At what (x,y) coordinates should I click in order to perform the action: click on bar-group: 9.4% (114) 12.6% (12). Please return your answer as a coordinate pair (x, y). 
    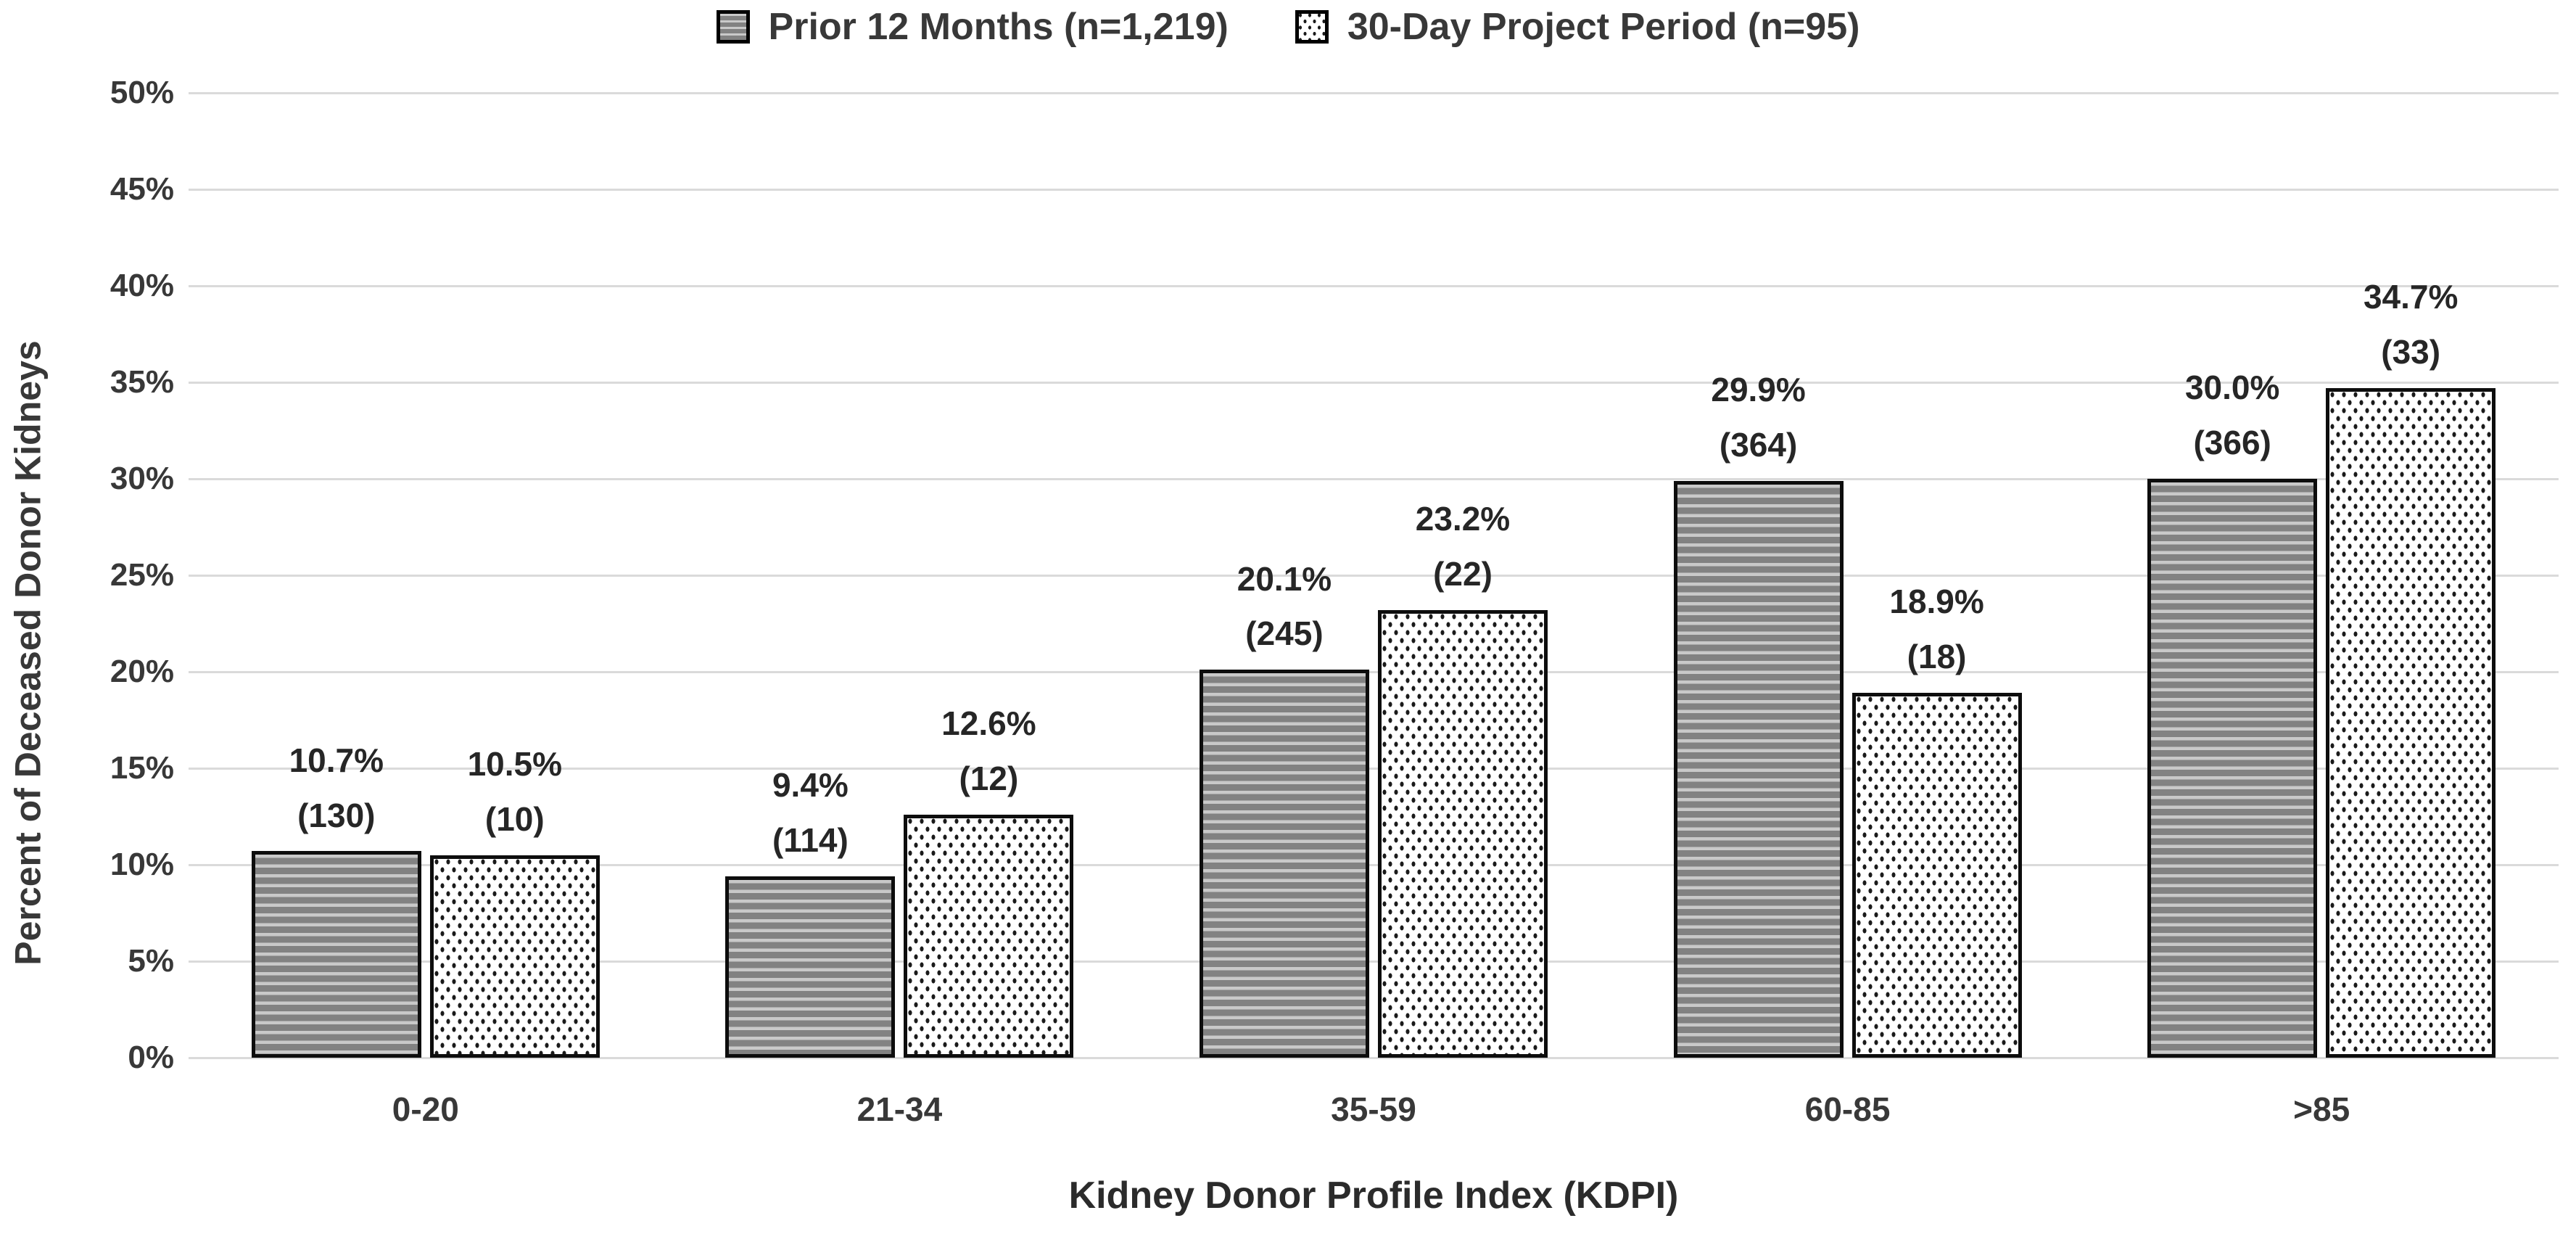
    Looking at the image, I should click on (900, 575).